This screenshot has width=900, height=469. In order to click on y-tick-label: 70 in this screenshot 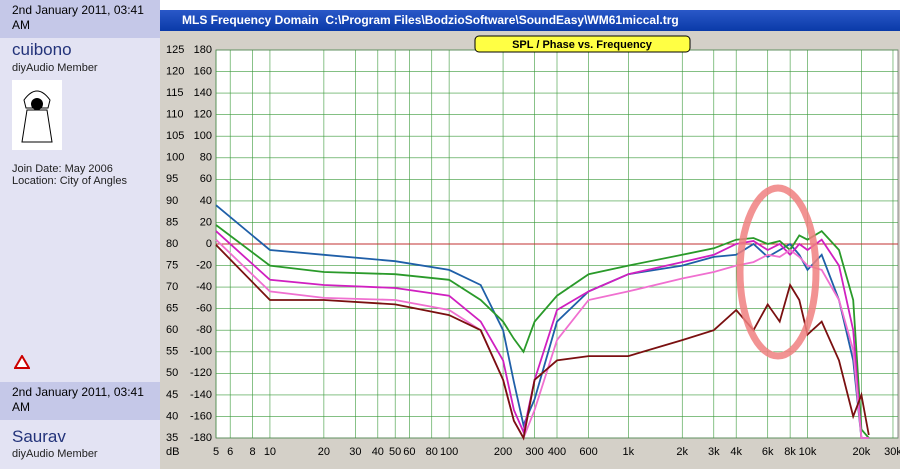, I will do `click(172, 287)`.